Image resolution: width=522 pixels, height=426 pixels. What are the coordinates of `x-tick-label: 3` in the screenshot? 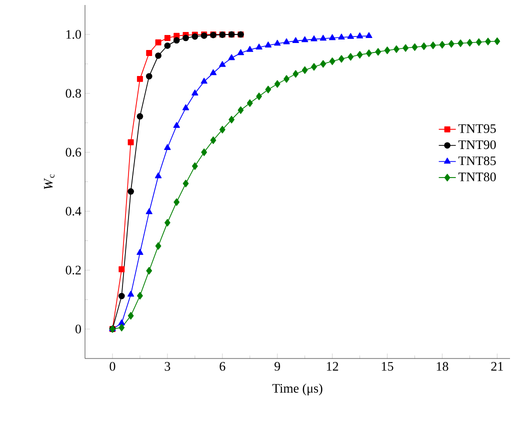 It's located at (167, 366).